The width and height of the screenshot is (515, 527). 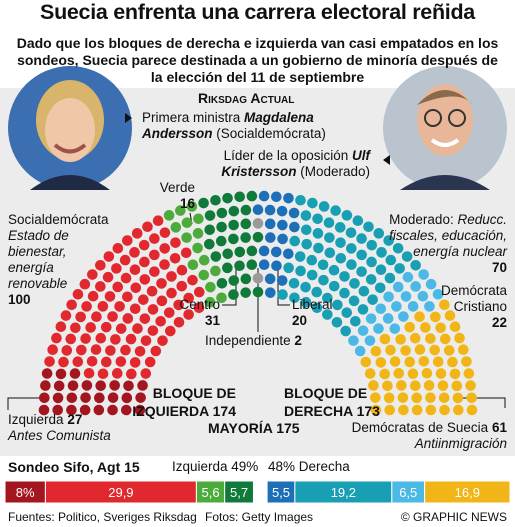 I want to click on seat-count: 16, so click(x=187, y=203).